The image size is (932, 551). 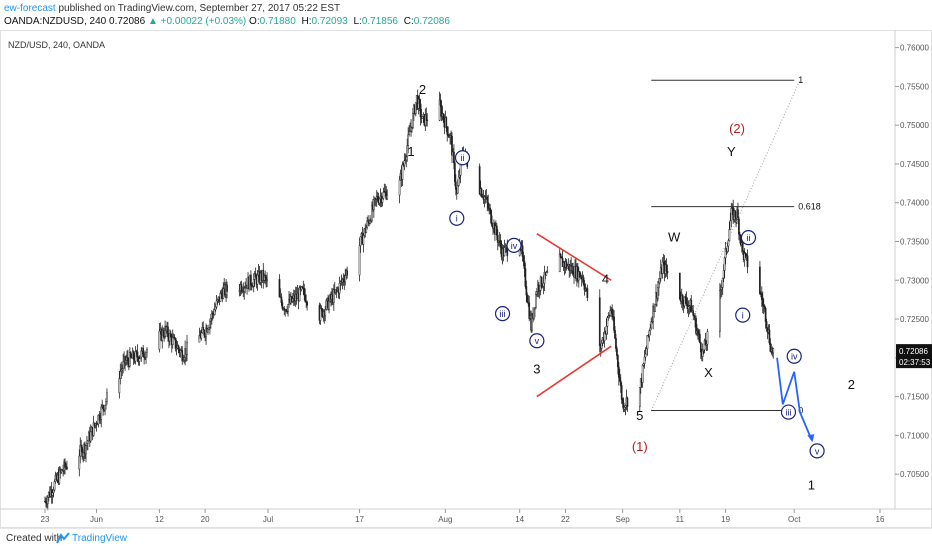 I want to click on x-tick-label: Jun, so click(x=96, y=519).